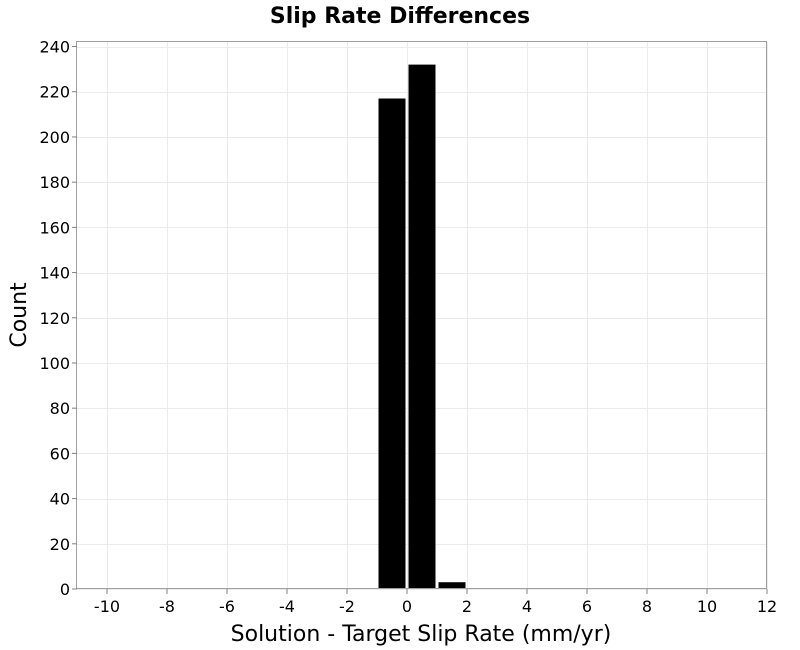 This screenshot has height=650, width=800. What do you see at coordinates (54, 92) in the screenshot?
I see `y-tick-label: 220` at bounding box center [54, 92].